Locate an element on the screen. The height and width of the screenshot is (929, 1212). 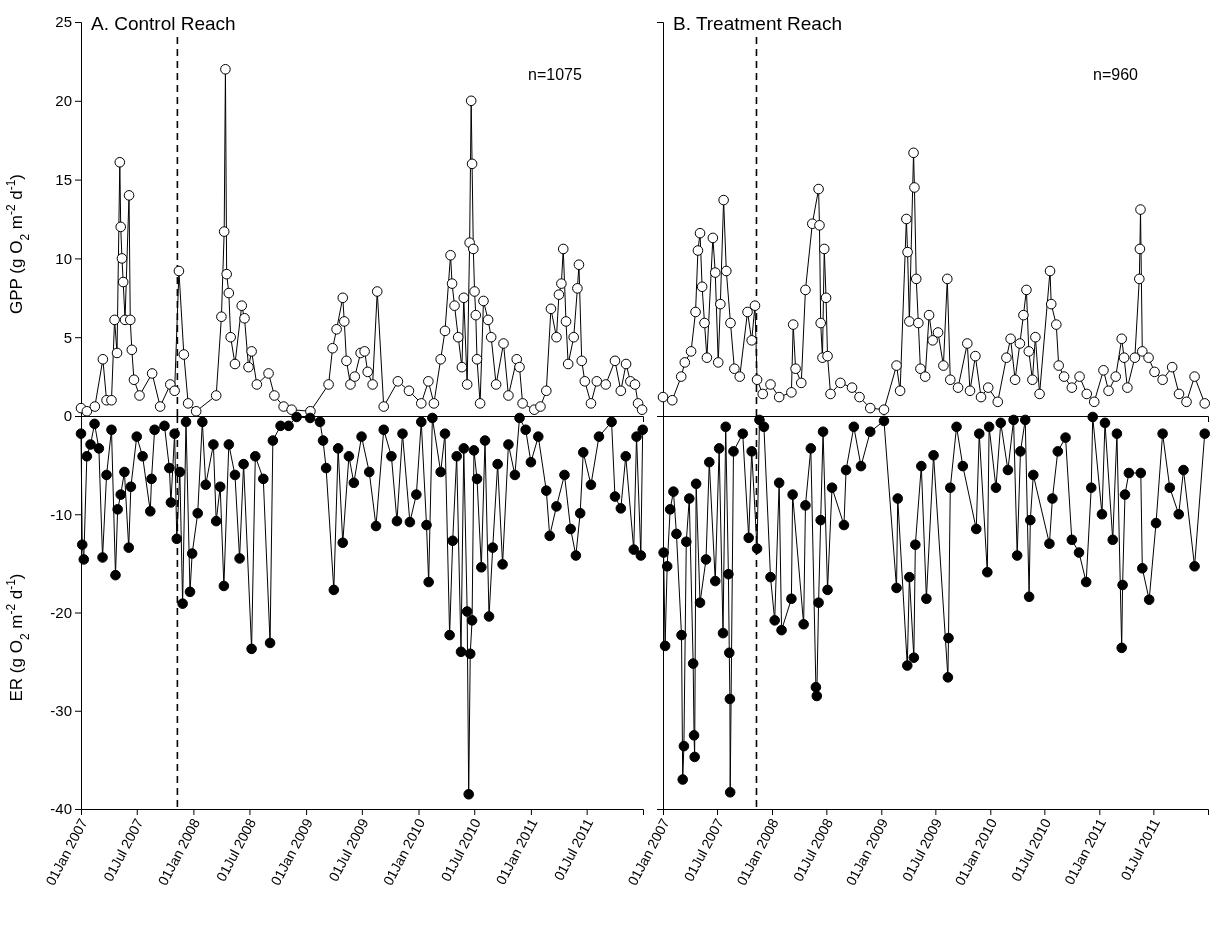
annotation: n=1075 is located at coordinates (555, 74).